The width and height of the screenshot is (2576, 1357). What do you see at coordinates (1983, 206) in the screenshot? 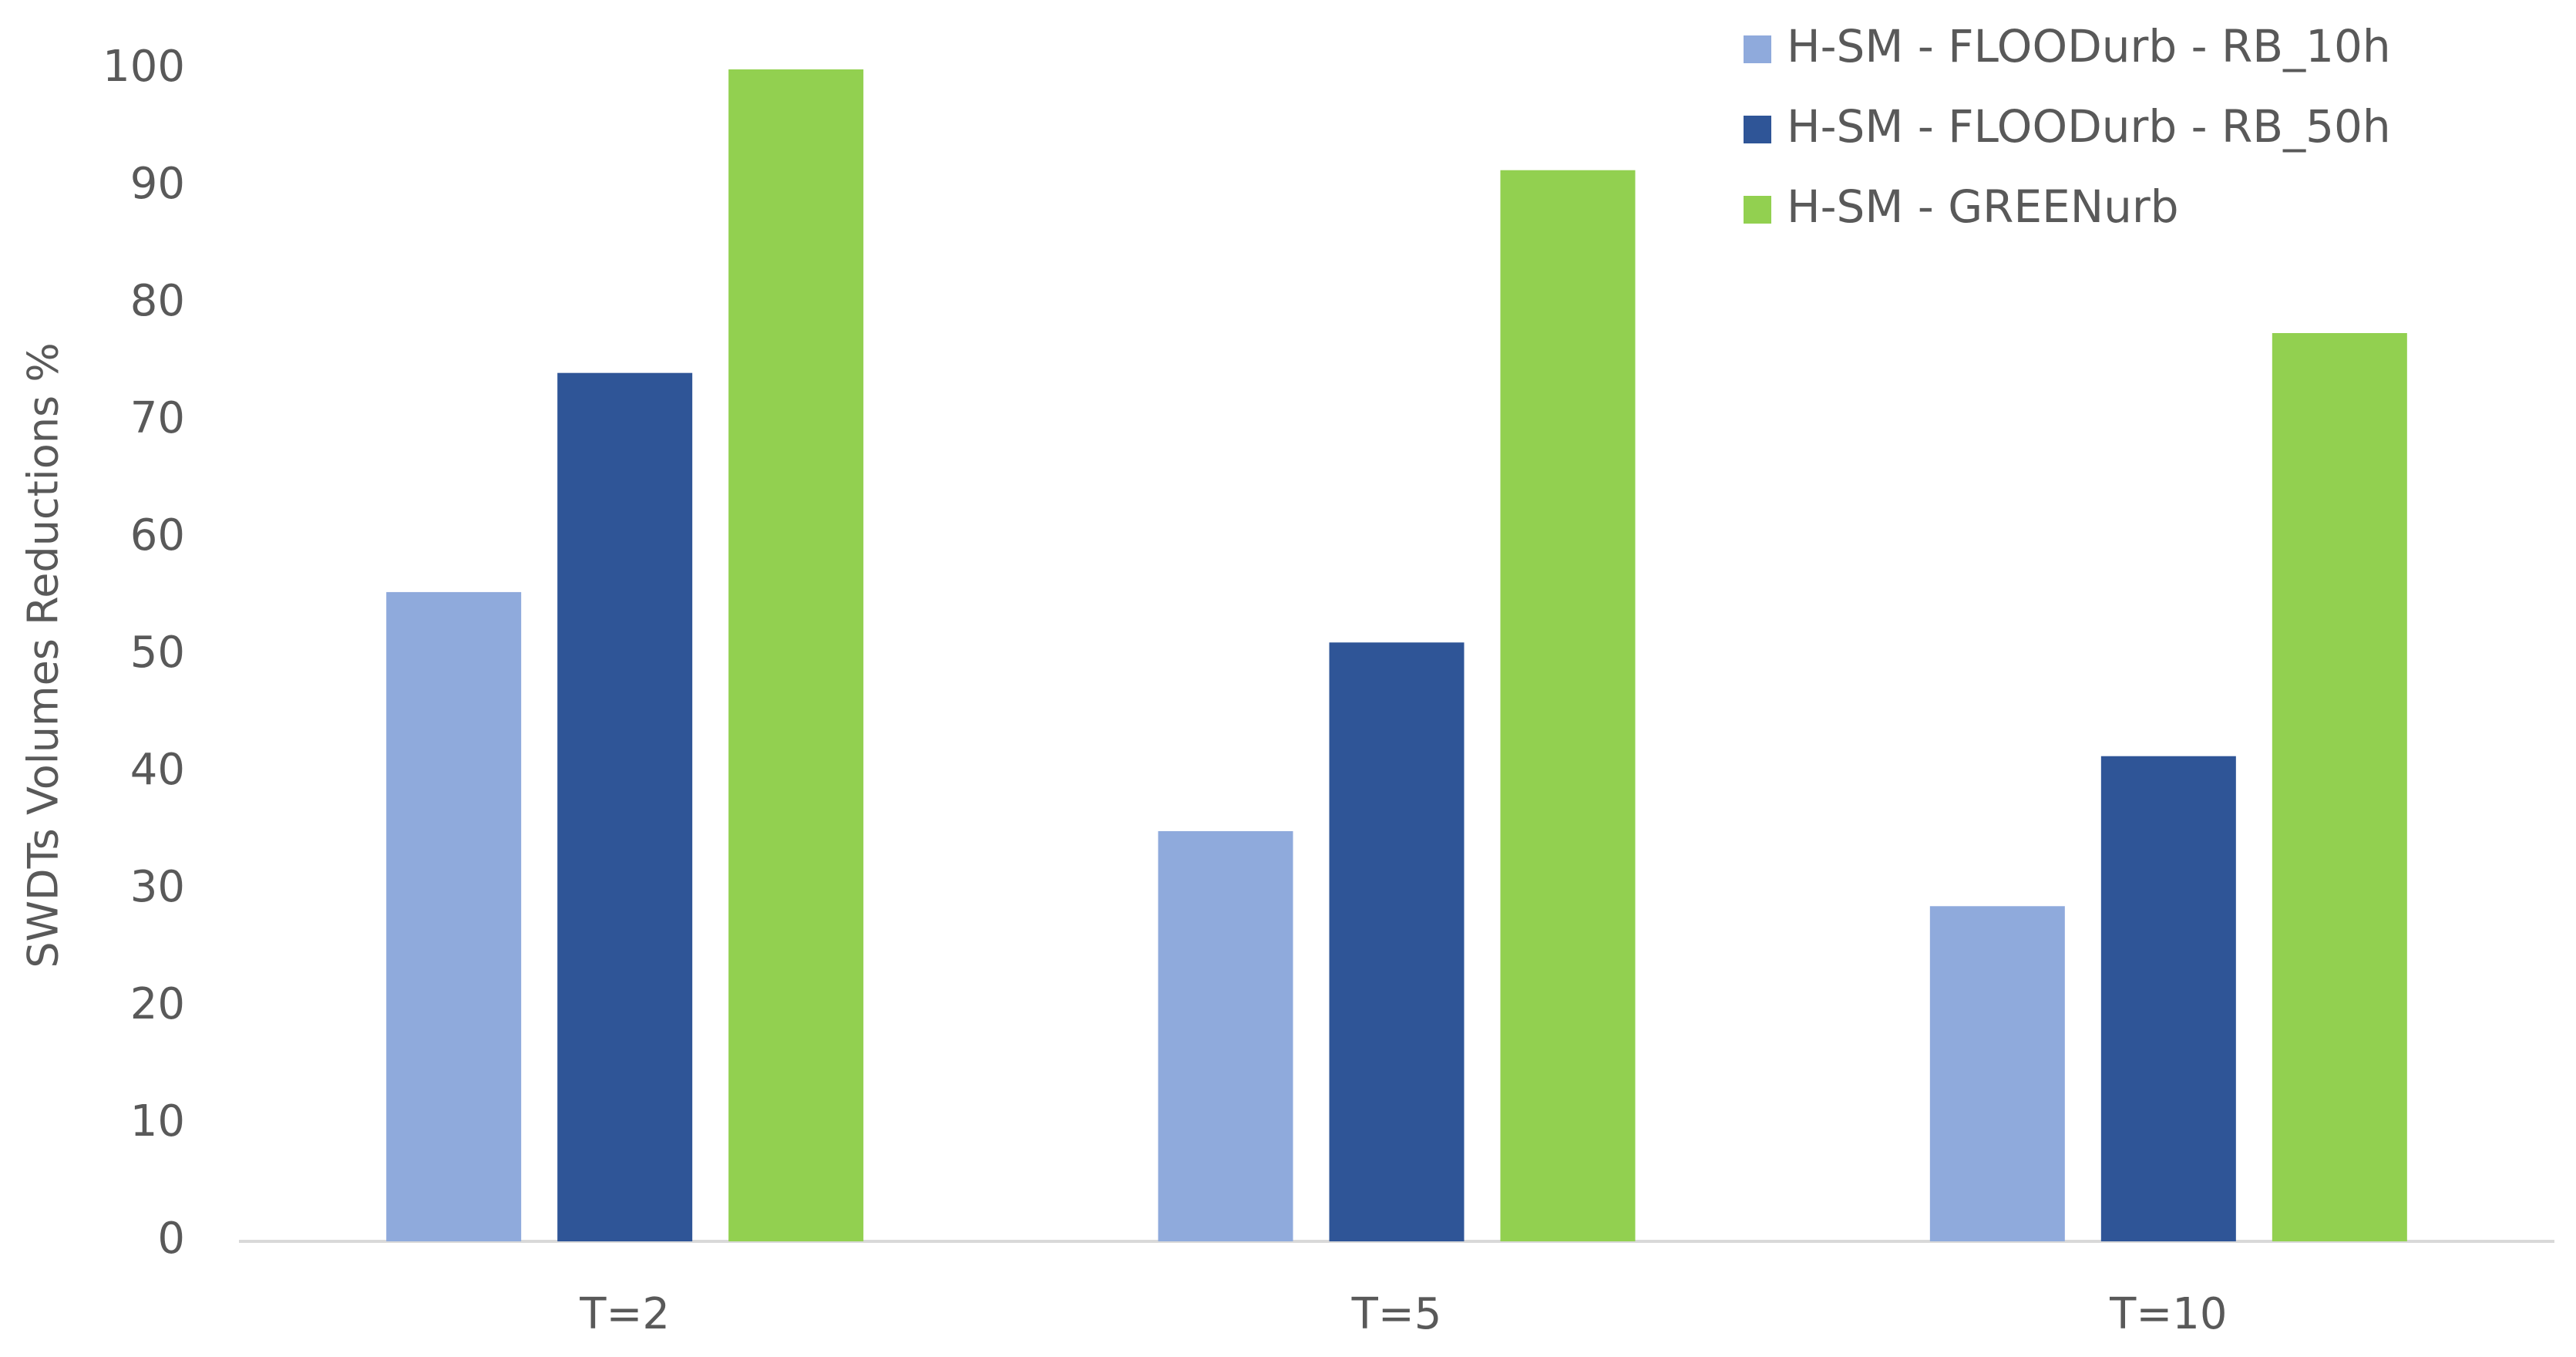
I see `legend-label: H-SM - GREENurb` at bounding box center [1983, 206].